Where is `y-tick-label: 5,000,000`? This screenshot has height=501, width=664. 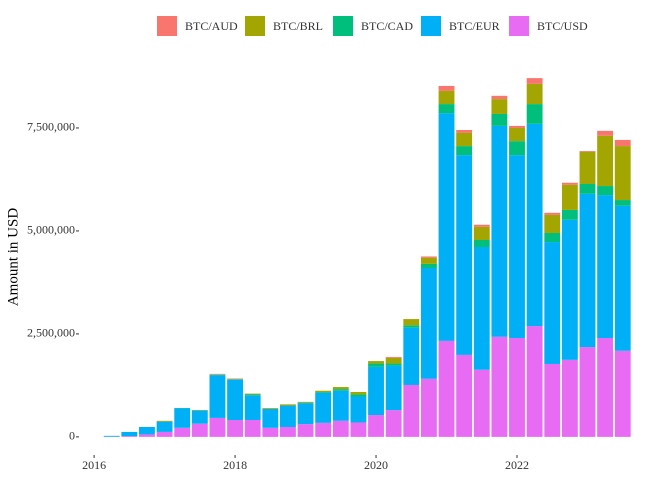
y-tick-label: 5,000,000 is located at coordinates (51, 230).